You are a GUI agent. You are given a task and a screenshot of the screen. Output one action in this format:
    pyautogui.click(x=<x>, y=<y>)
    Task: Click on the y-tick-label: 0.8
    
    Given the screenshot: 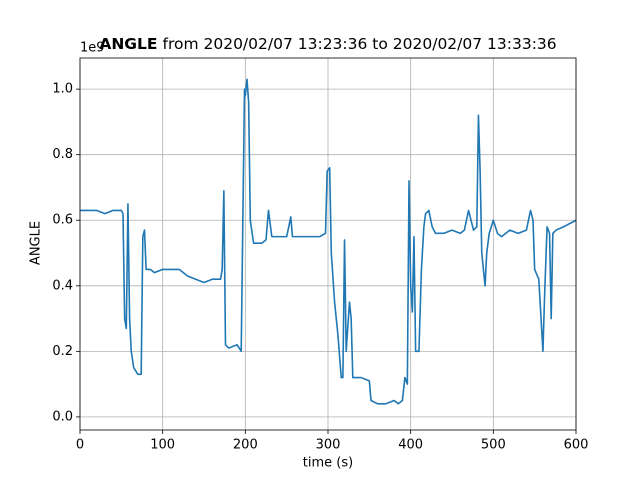 What is the action you would take?
    pyautogui.click(x=62, y=154)
    